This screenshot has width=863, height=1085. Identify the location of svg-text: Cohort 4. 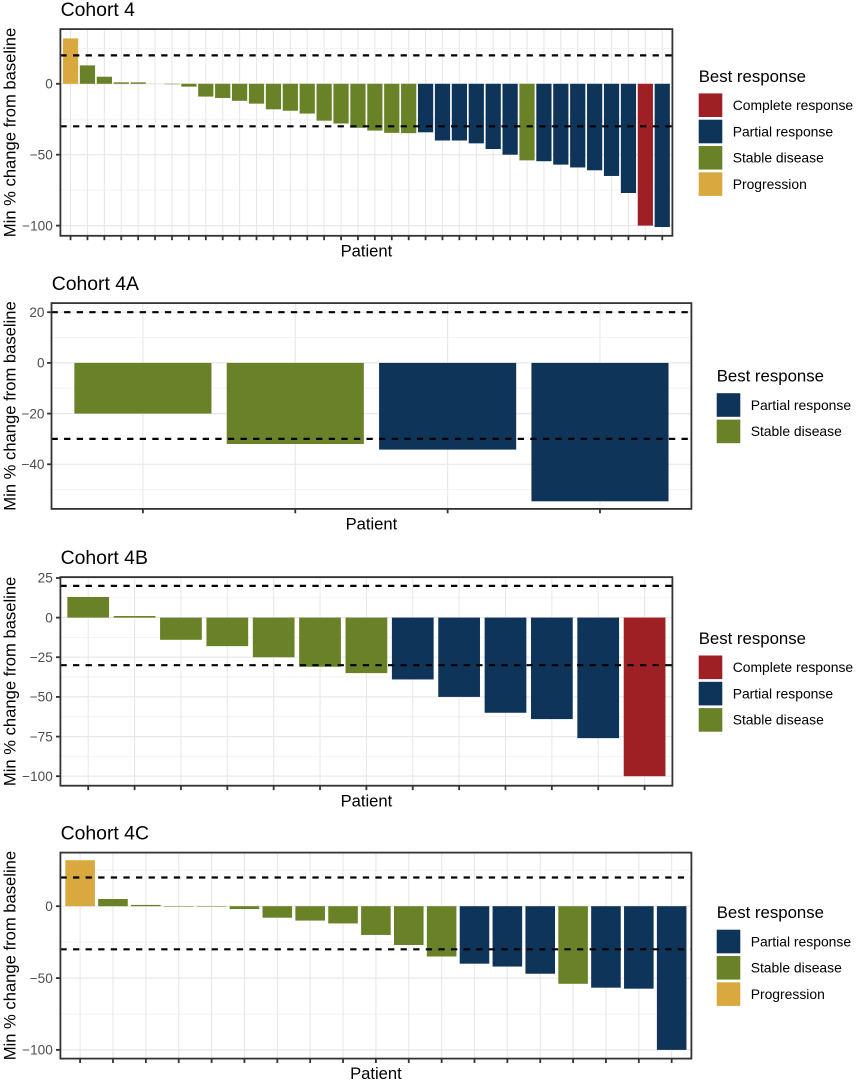
(98, 10).